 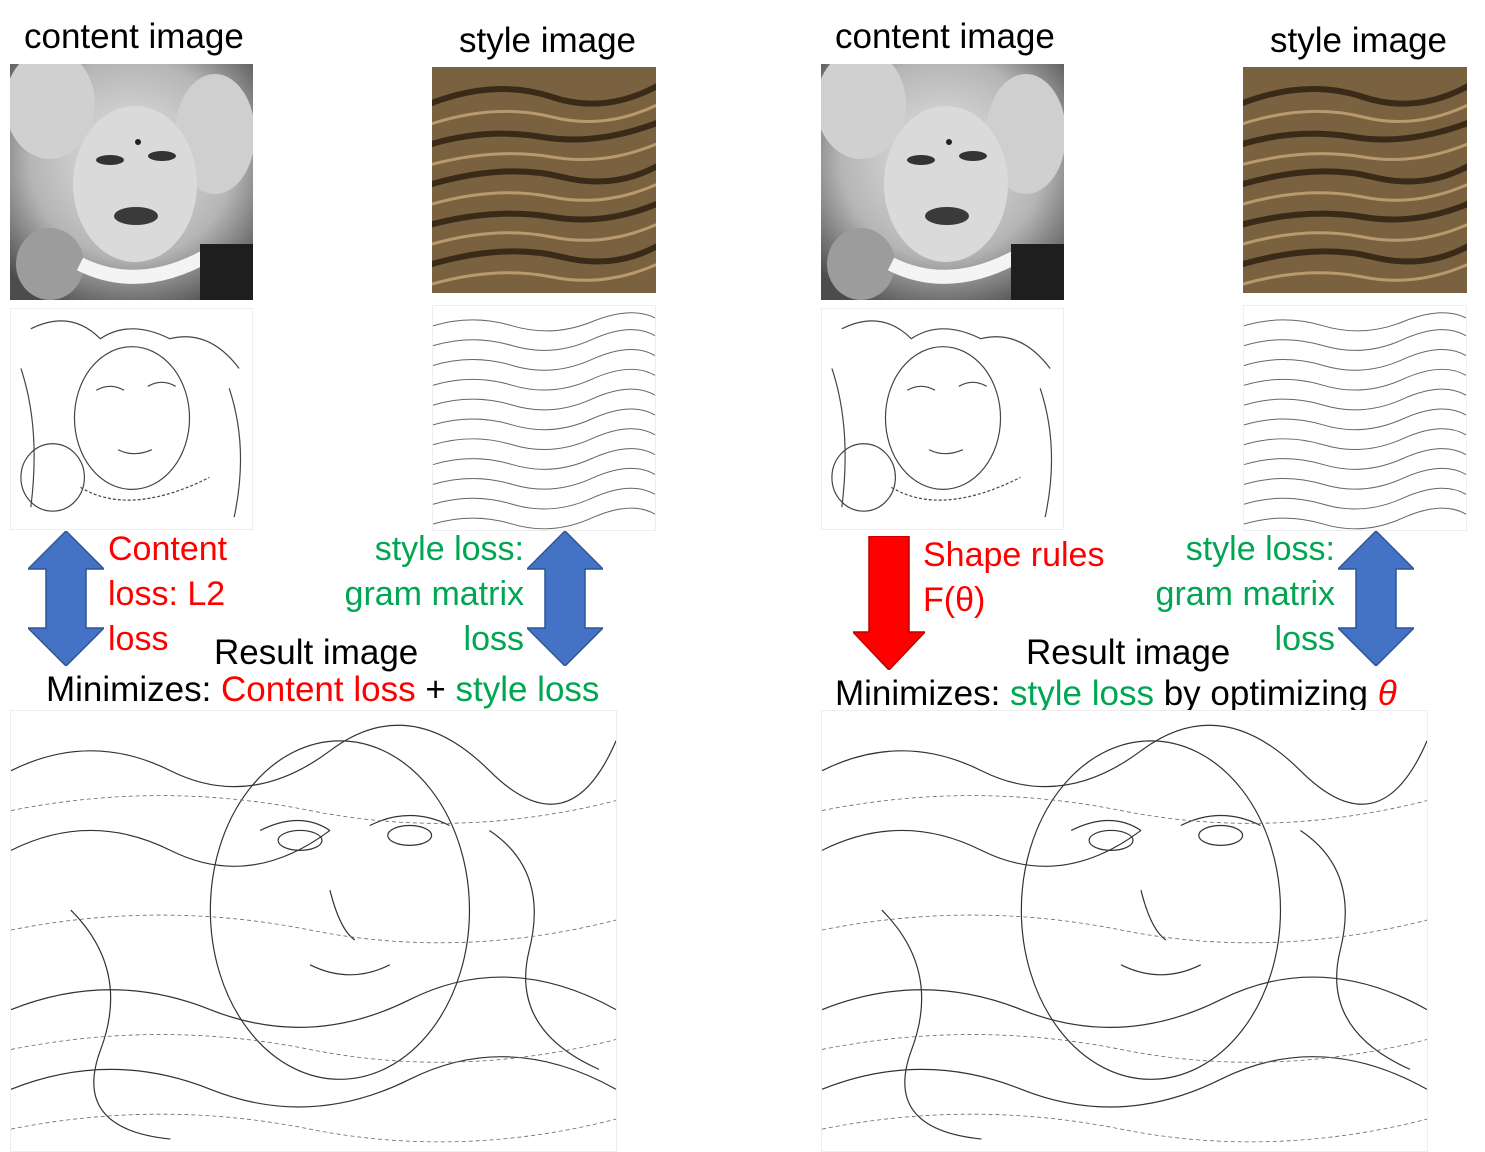 What do you see at coordinates (1014, 577) in the screenshot?
I see `shape-rules-text: Shape rules F(θ)` at bounding box center [1014, 577].